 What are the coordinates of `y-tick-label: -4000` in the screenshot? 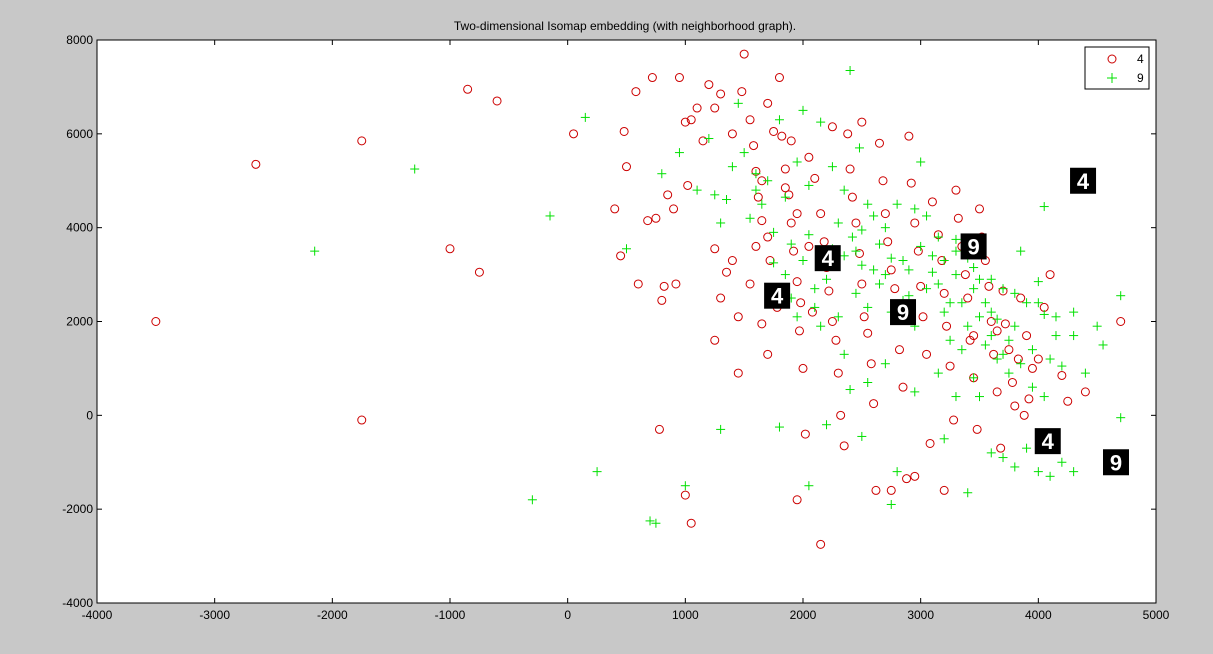 It's located at (77, 603).